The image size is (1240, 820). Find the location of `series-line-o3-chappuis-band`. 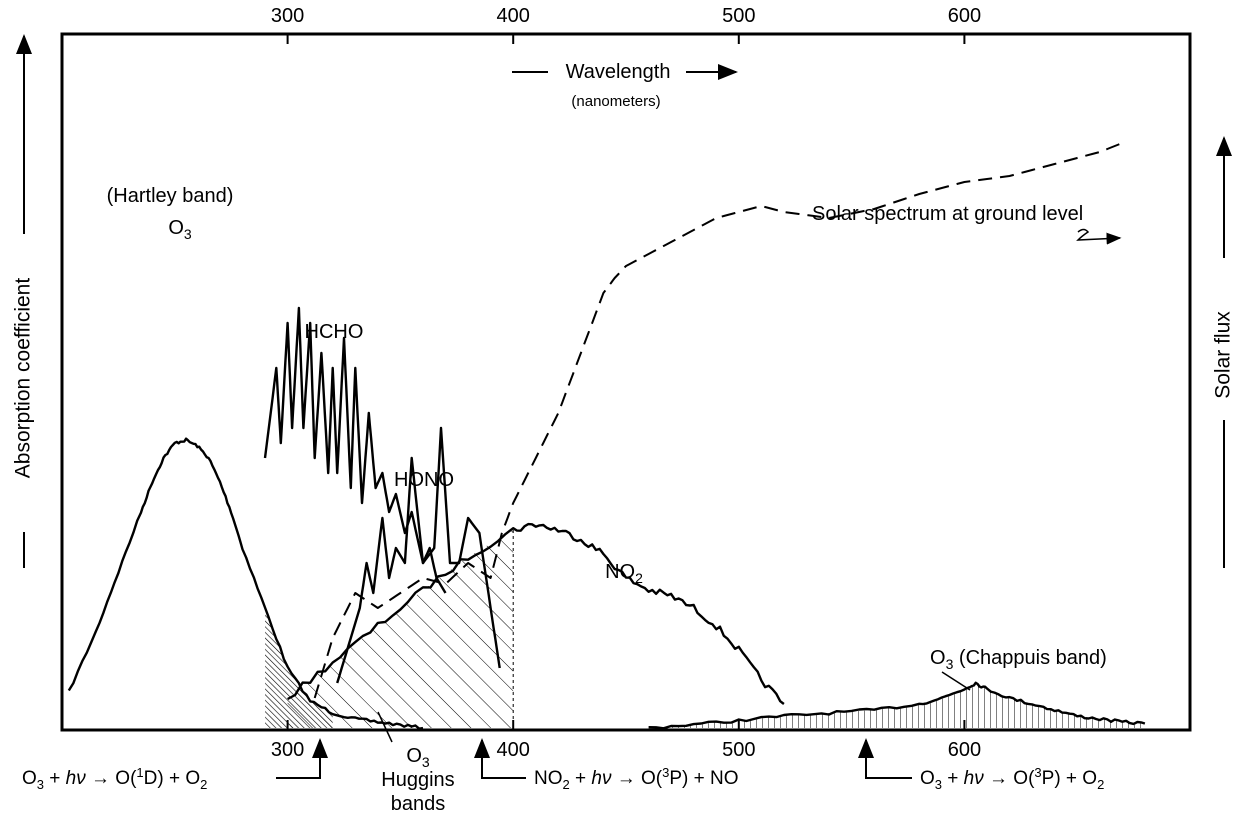

series-line-o3-chappuis-band is located at coordinates (897, 705).